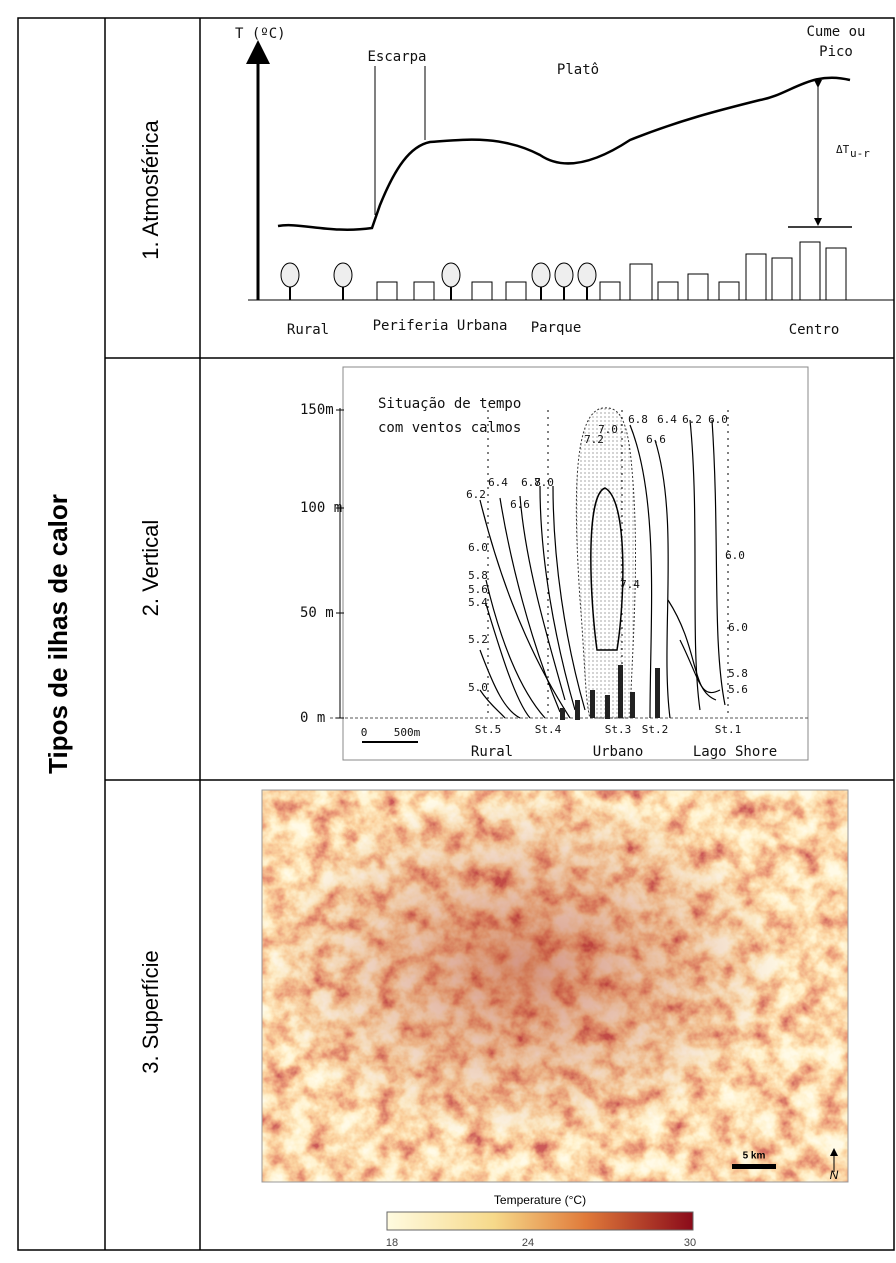 The width and height of the screenshot is (896, 1263). What do you see at coordinates (317, 410) in the screenshot?
I see `height-label: 150m` at bounding box center [317, 410].